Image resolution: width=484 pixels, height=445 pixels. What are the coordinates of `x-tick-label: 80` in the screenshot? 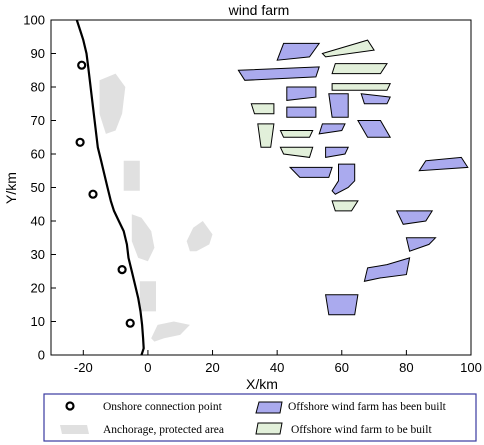 It's located at (406, 367).